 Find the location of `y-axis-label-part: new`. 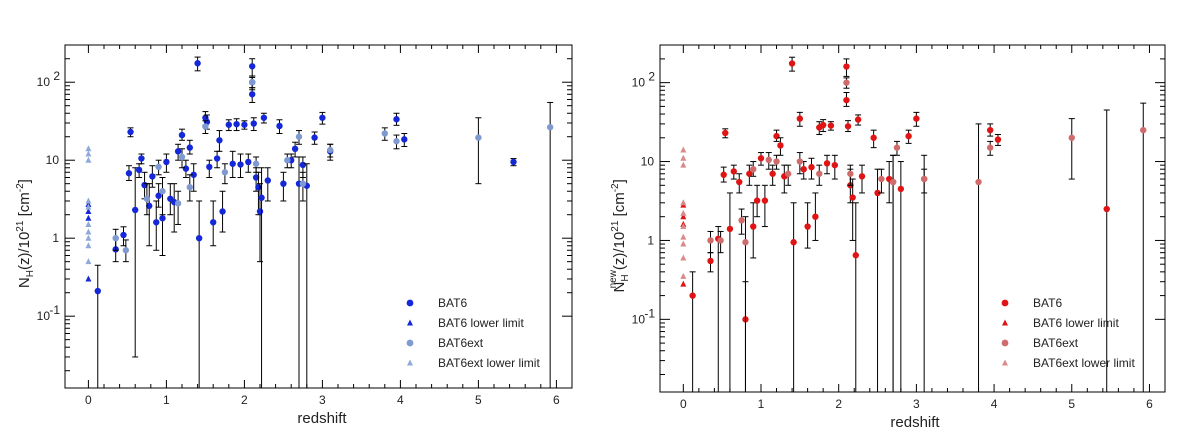

y-axis-label-part: new is located at coordinates (613, 278).